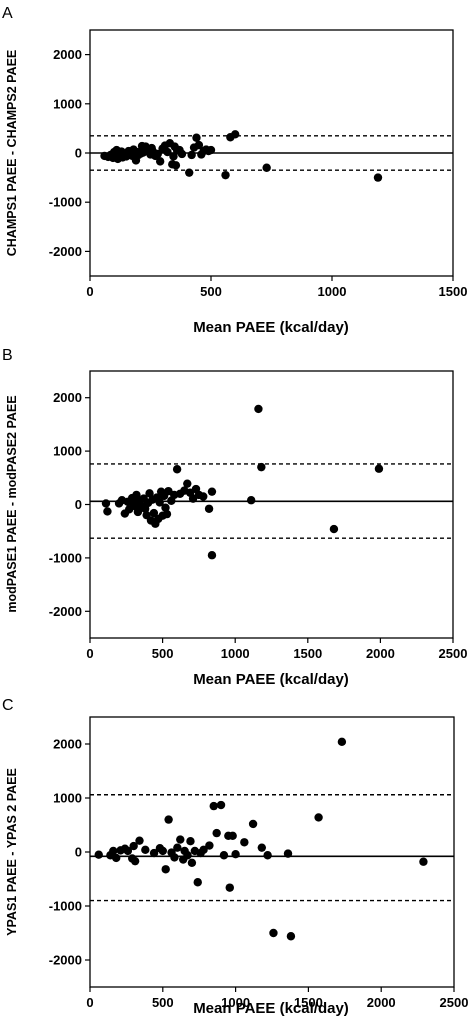 Image resolution: width=474 pixels, height=1019 pixels. Describe the element at coordinates (7, 13) in the screenshot. I see `panel-label-a: A` at that location.